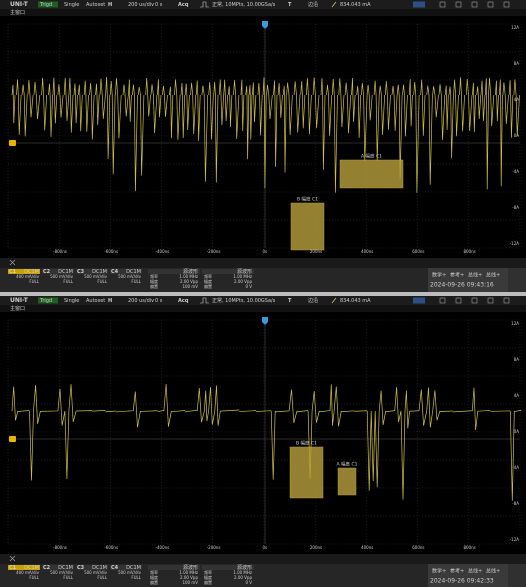 The height and width of the screenshot is (587, 526). Describe the element at coordinates (334, 4) in the screenshot. I see `edge-icon` at that location.